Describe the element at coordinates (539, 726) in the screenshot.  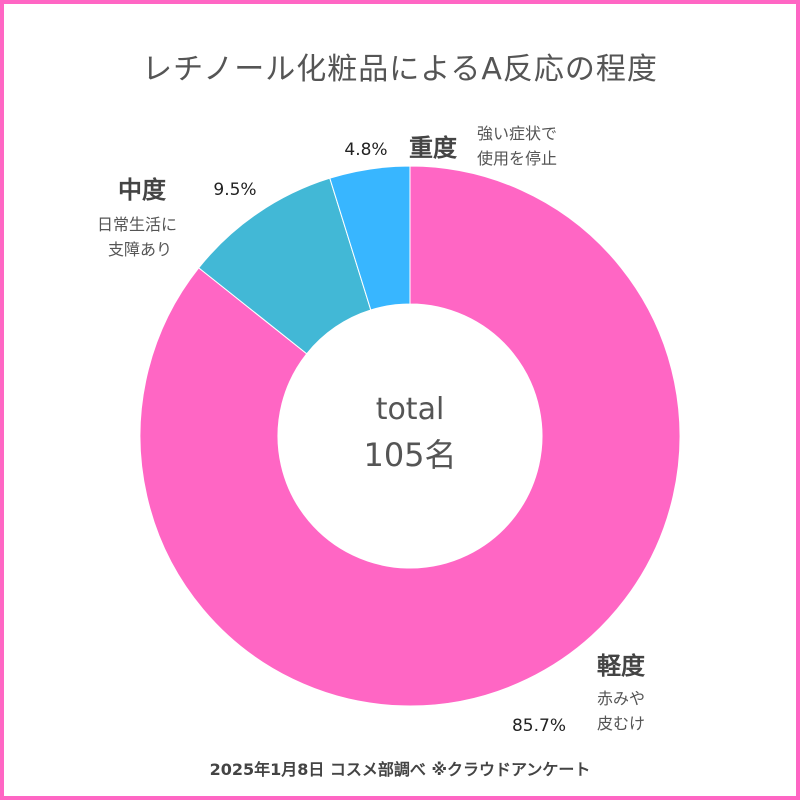
I see `slice-percent-mild: 85.7%` at that location.